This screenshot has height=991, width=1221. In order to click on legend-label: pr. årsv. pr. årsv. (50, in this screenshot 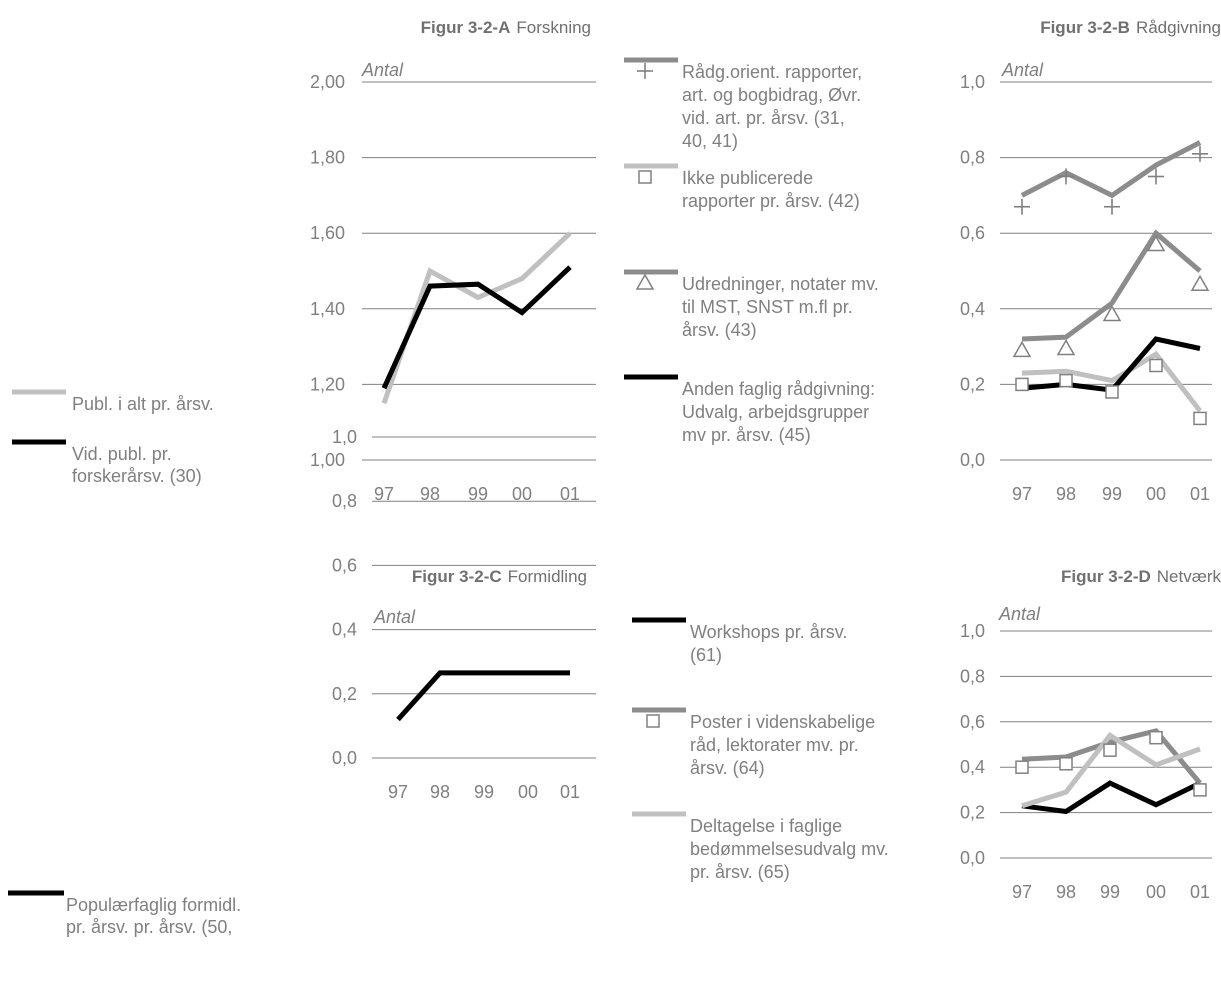, I will do `click(149, 927)`.